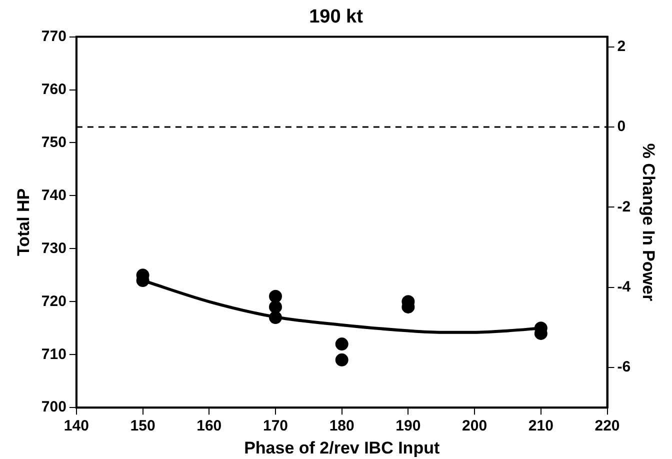  I want to click on x-tick-label: 190, so click(408, 426).